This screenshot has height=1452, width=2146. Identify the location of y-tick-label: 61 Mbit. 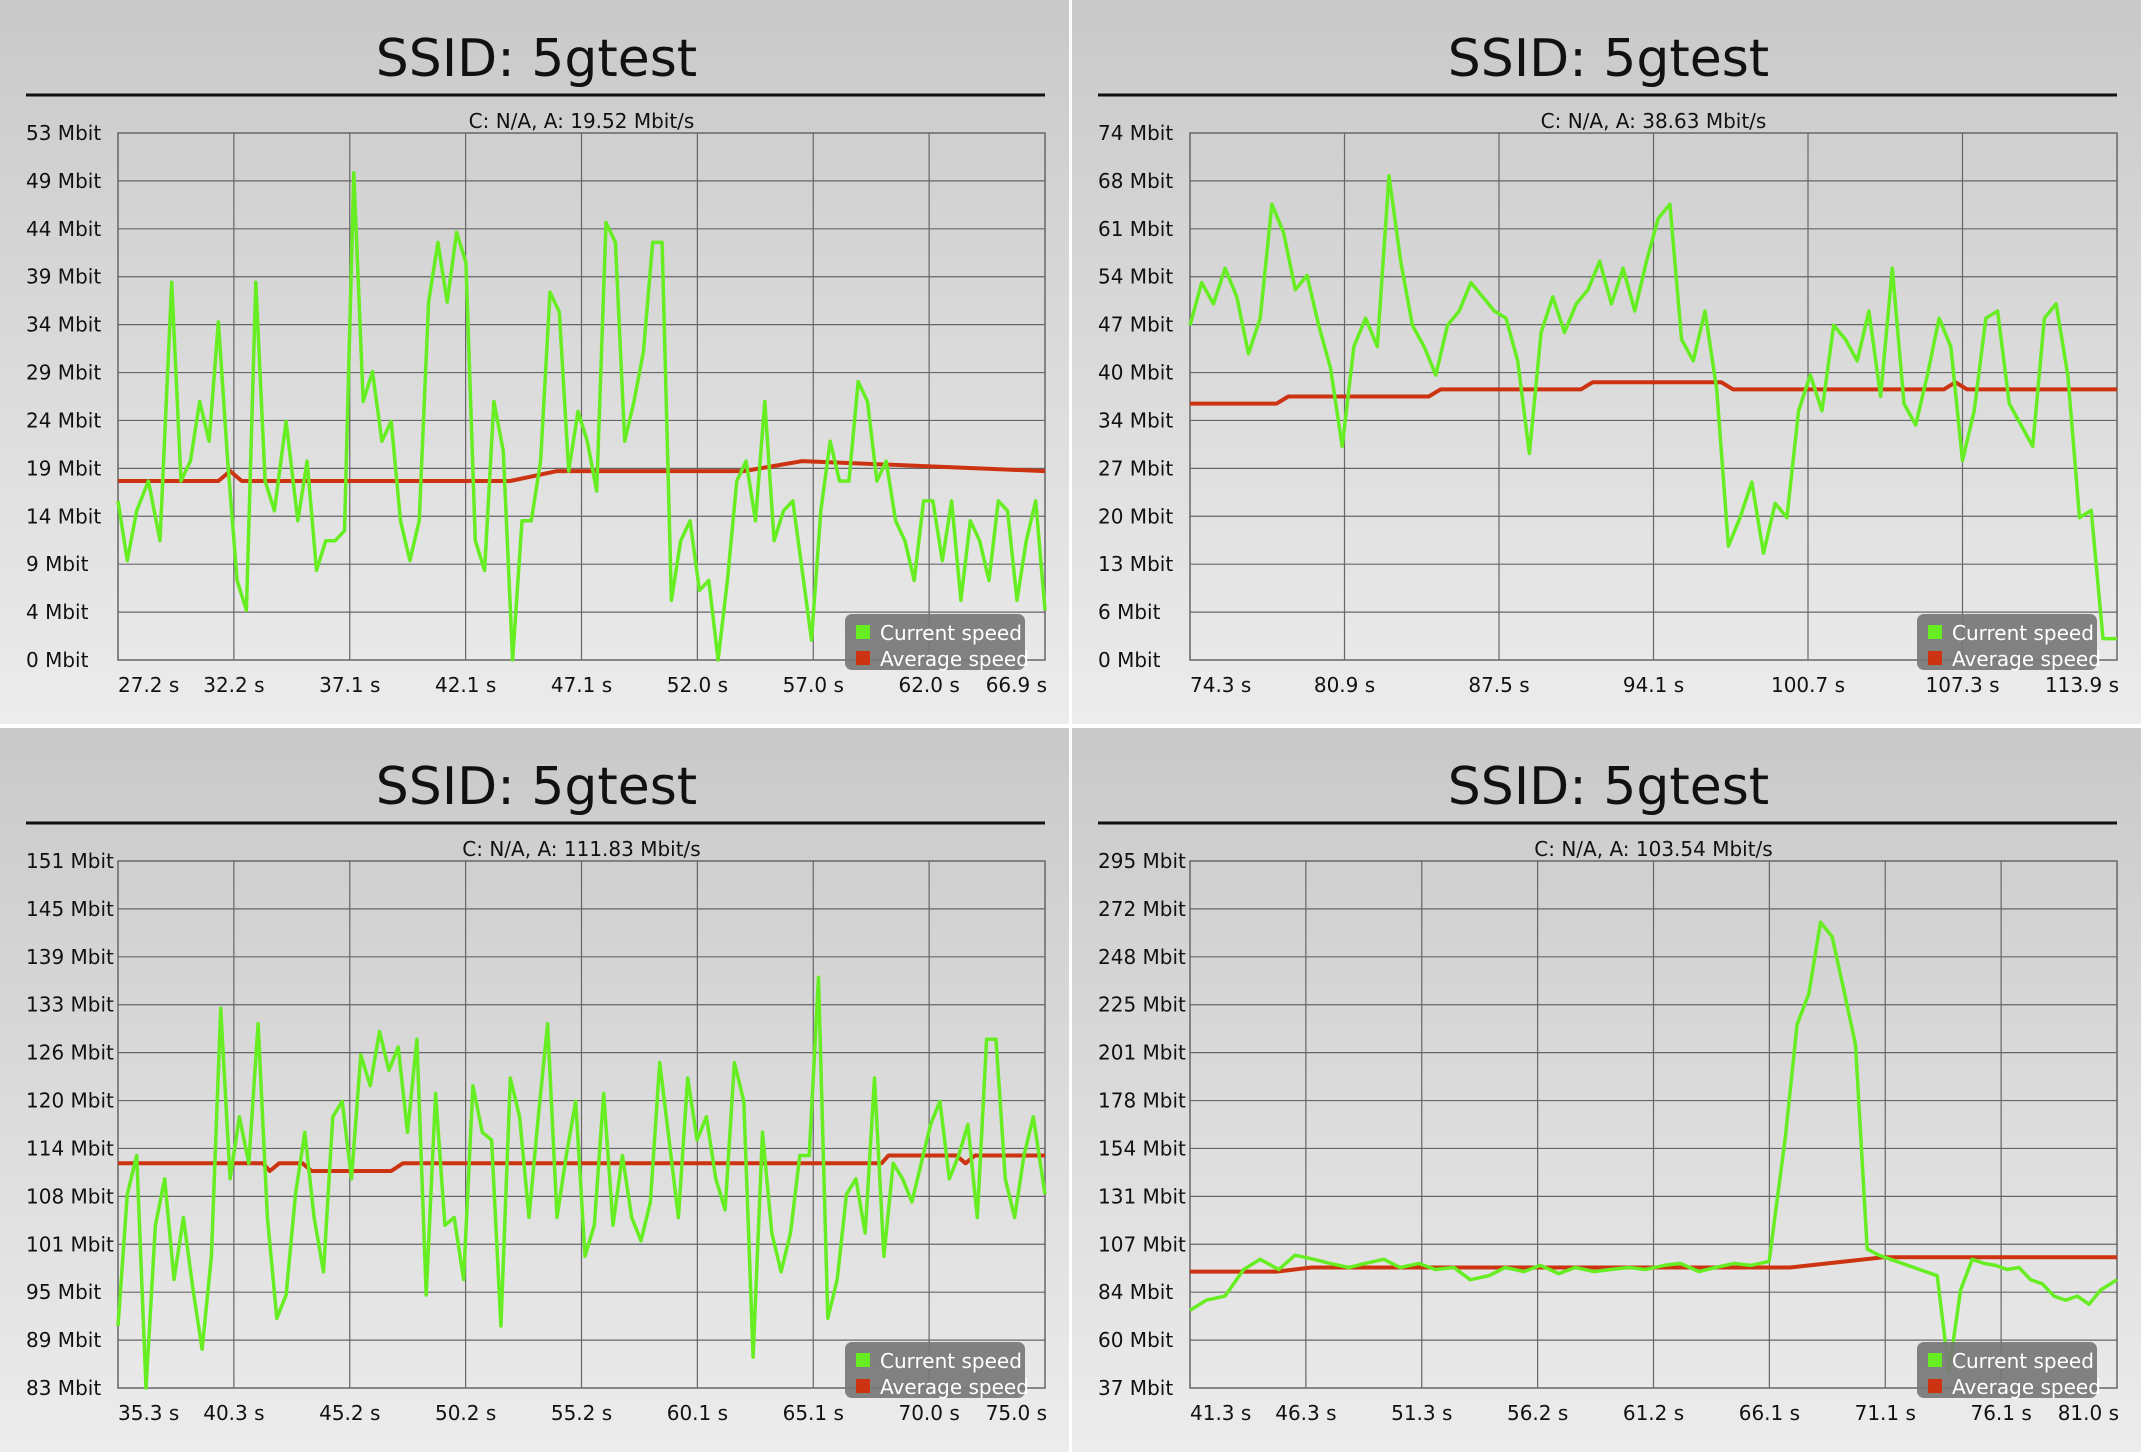
(1135, 229).